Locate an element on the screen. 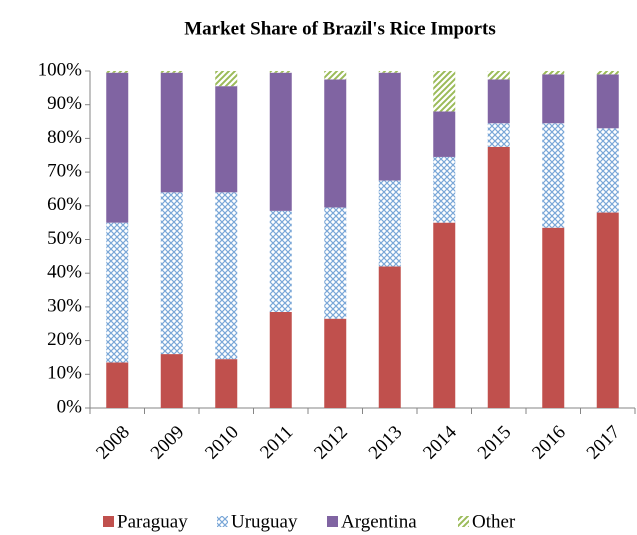 Image resolution: width=637 pixels, height=535 pixels. x-tick-label: 2008 is located at coordinates (113, 443).